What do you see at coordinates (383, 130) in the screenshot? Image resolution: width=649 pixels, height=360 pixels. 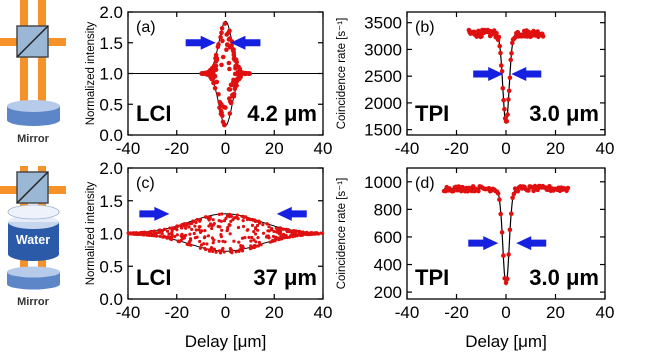 I see `y-tick-label: 1500` at bounding box center [383, 130].